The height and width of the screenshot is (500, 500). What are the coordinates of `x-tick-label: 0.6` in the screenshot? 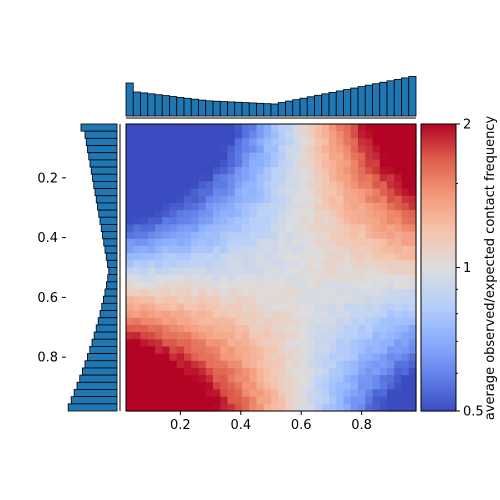 It's located at (301, 425).